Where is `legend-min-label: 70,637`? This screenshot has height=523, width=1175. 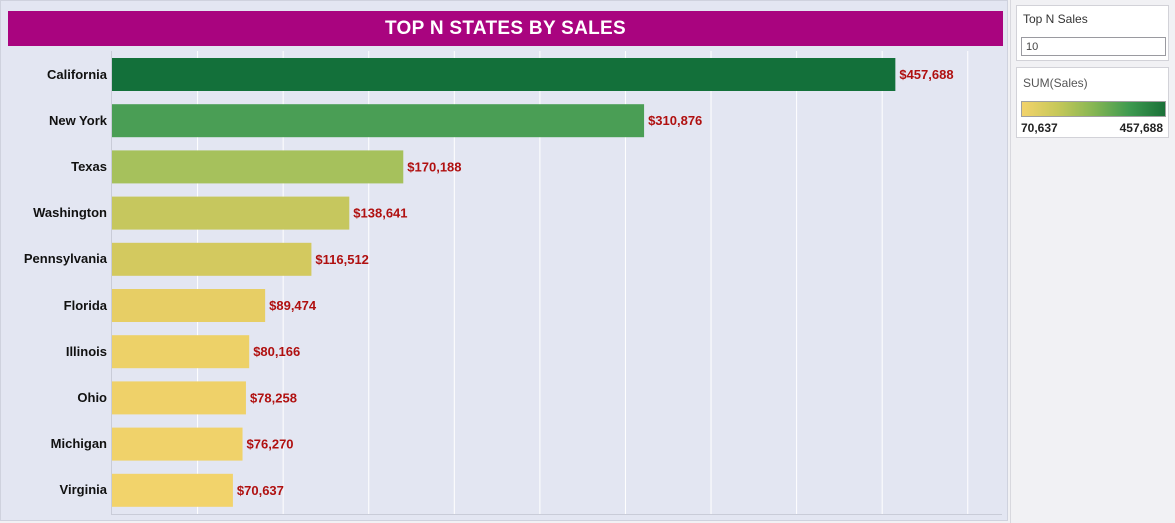 legend-min-label: 70,637 is located at coordinates (1039, 128).